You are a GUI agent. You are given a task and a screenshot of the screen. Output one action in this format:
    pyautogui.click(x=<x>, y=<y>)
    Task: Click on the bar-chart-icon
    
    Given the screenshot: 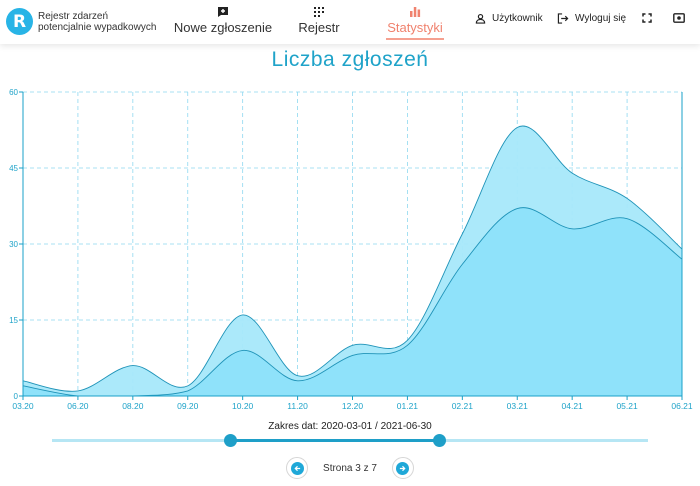 What is the action you would take?
    pyautogui.click(x=415, y=12)
    